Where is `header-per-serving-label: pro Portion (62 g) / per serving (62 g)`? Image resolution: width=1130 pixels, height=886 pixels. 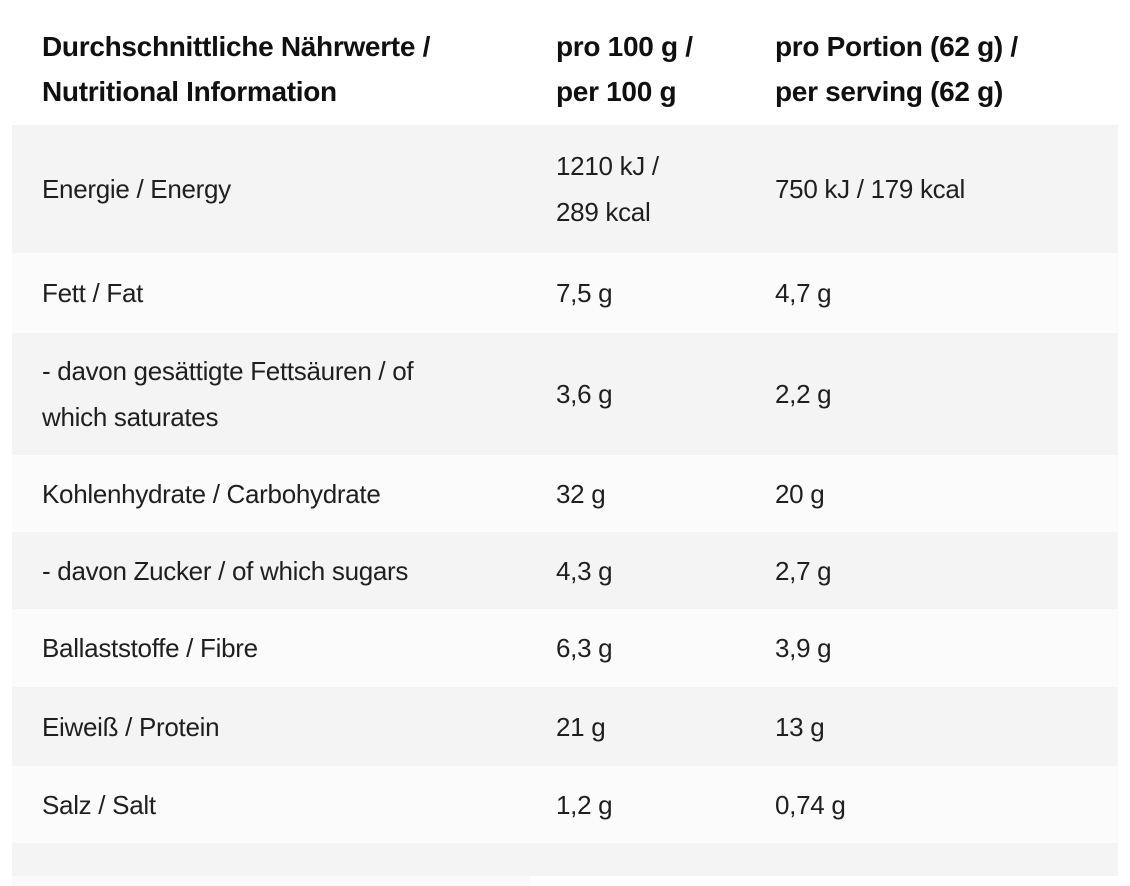 header-per-serving-label: pro Portion (62 g) / per serving (62 g) is located at coordinates (896, 69).